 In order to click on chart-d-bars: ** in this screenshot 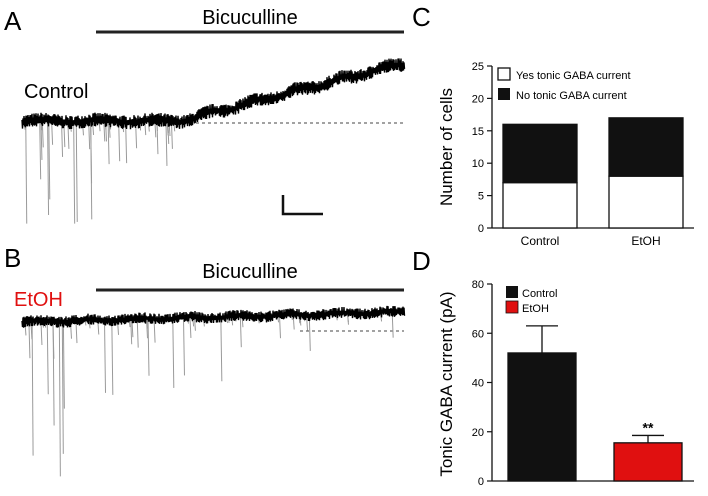, I will do `click(595, 403)`.